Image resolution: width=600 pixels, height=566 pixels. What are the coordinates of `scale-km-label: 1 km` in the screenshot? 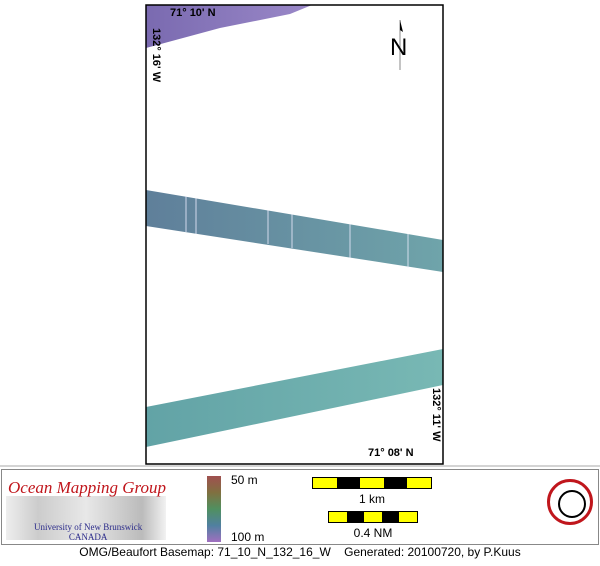 It's located at (371, 499).